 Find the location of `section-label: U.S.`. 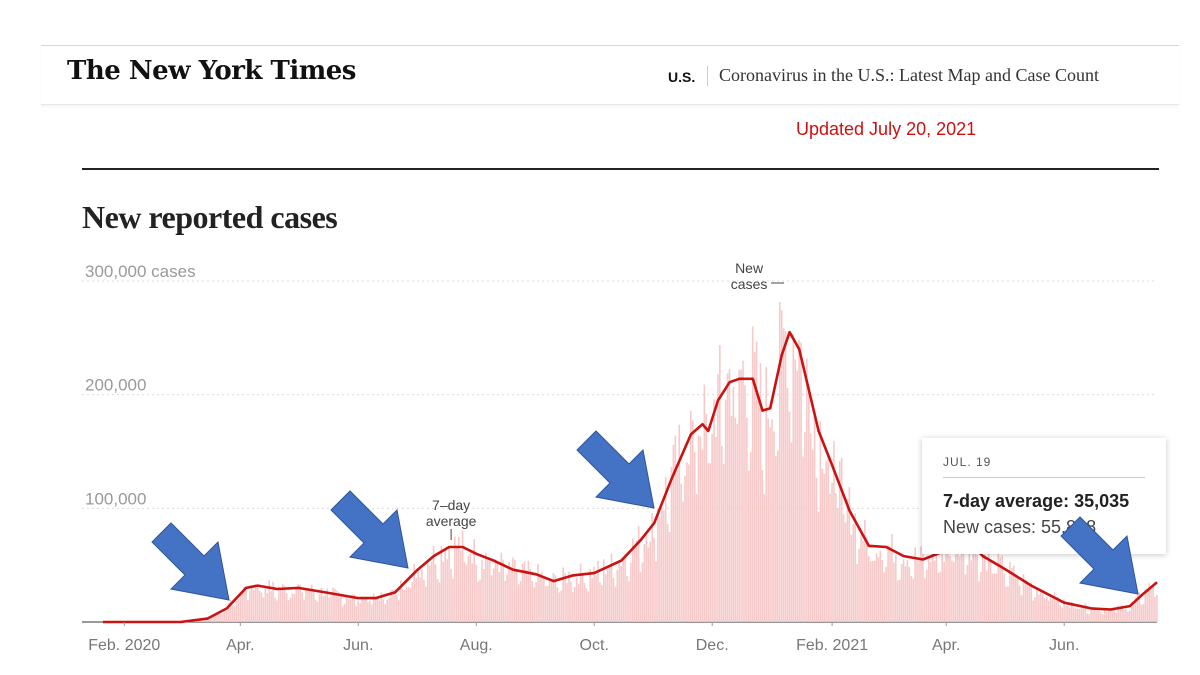

section-label: U.S. is located at coordinates (682, 77).